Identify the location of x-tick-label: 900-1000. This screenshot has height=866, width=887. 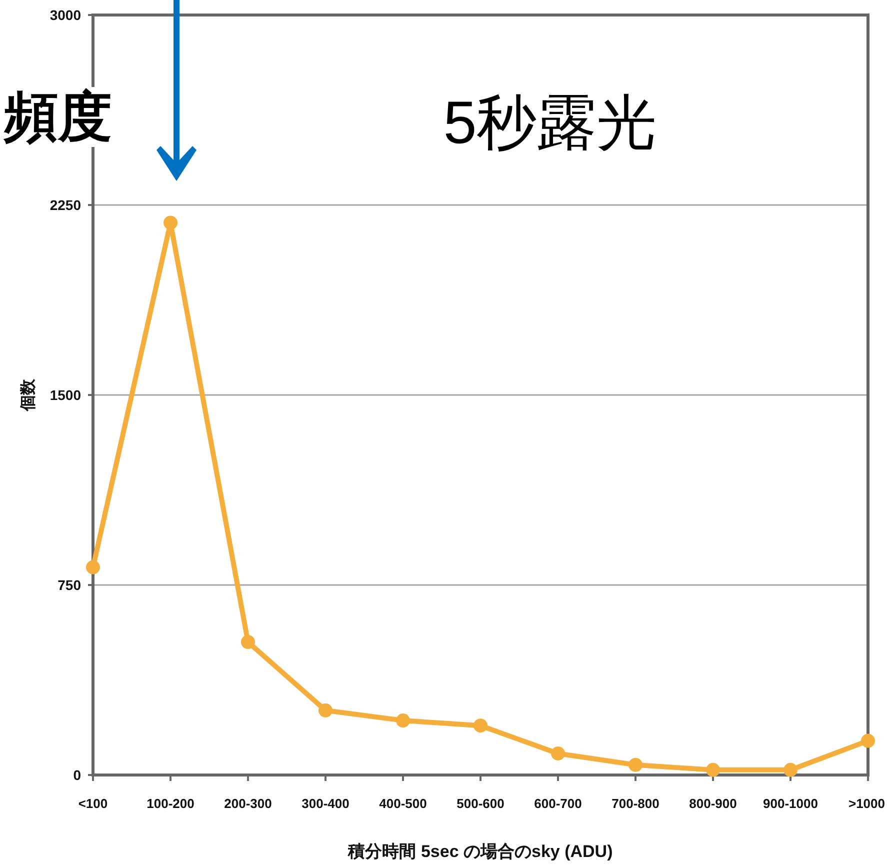
(790, 803).